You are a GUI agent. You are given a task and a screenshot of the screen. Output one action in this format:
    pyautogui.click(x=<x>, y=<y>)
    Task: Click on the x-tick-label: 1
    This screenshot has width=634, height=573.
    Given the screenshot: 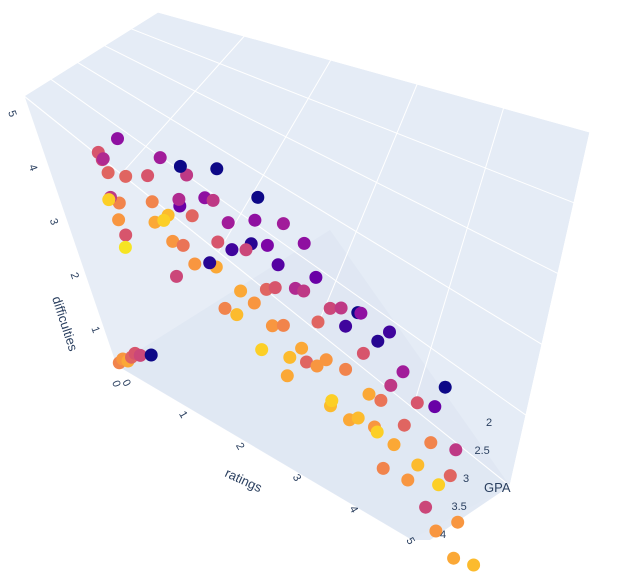 What is the action you would take?
    pyautogui.click(x=182, y=414)
    